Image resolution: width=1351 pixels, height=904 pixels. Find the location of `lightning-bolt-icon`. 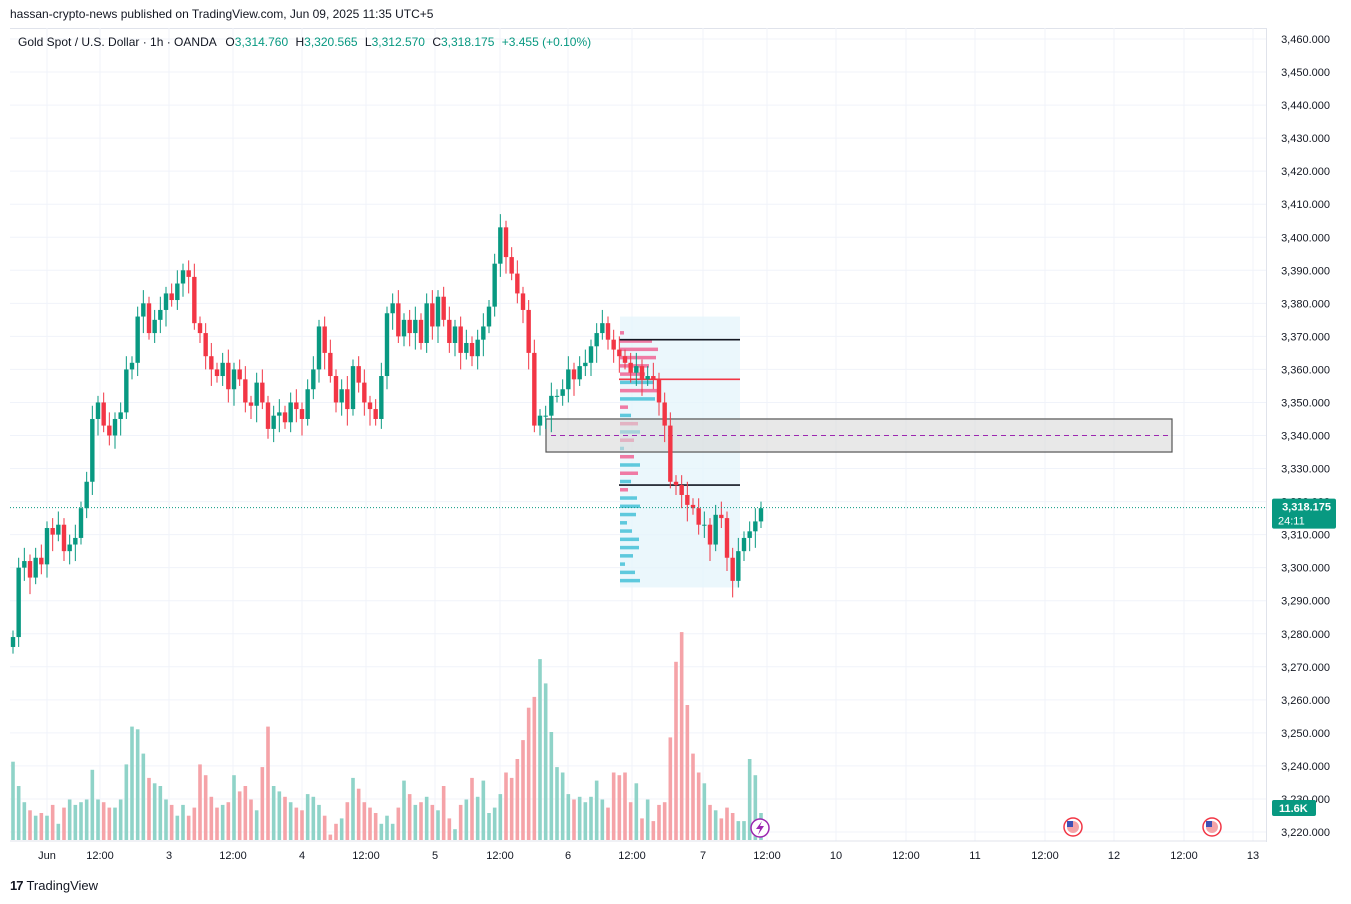

lightning-bolt-icon is located at coordinates (760, 828).